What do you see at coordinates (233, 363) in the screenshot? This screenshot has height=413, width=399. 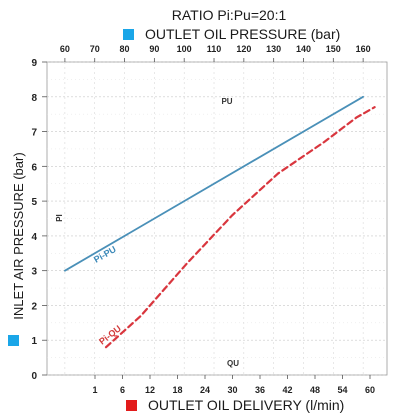 I see `annotation-qu: QU` at bounding box center [233, 363].